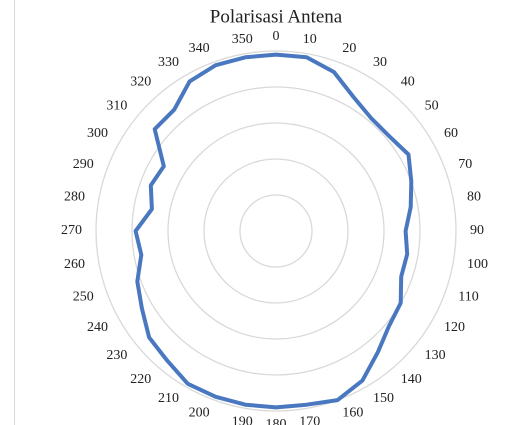  I want to click on angle-label: 240, so click(97, 327).